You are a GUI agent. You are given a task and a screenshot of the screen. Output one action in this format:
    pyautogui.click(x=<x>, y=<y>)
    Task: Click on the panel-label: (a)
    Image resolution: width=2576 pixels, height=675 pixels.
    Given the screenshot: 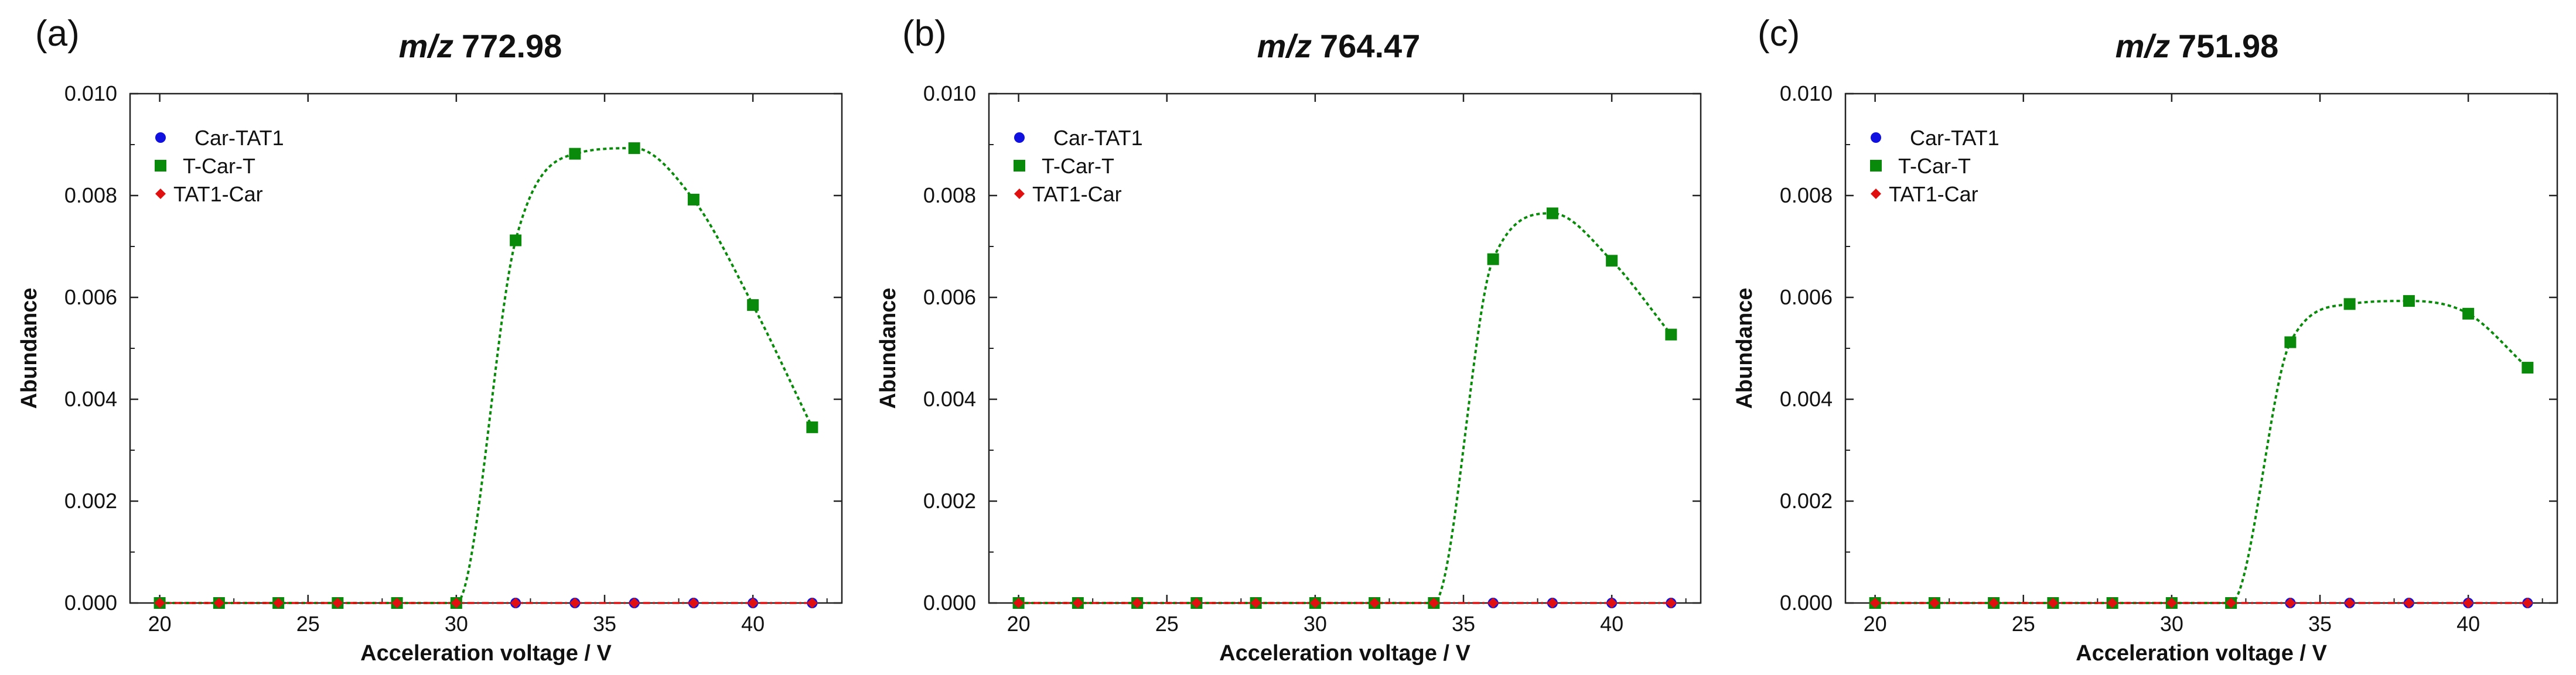 What is the action you would take?
    pyautogui.click(x=57, y=34)
    